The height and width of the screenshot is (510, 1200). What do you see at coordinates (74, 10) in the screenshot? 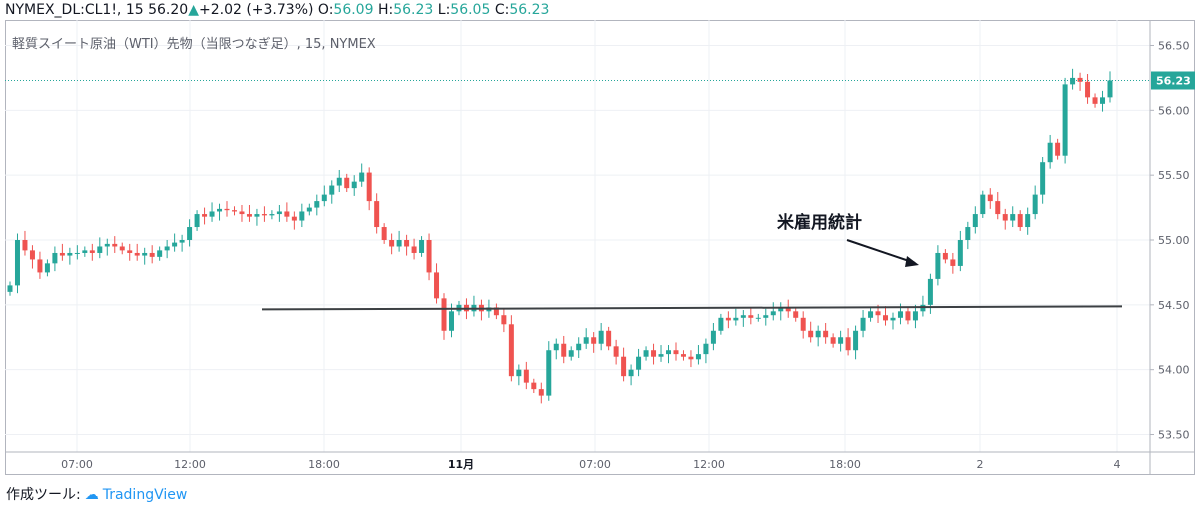
I see `symbol-name: NYMEX_DL:CL1!, 15` at bounding box center [74, 10].